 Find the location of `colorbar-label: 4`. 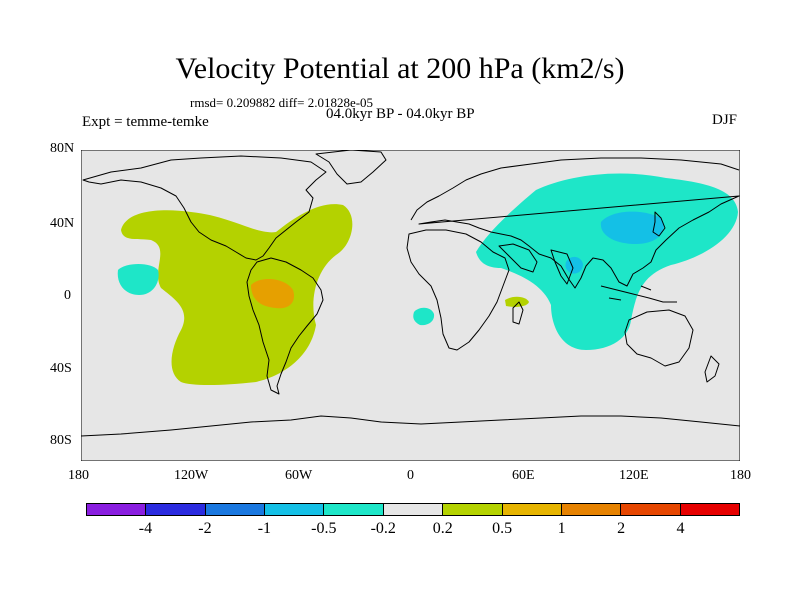

colorbar-label: 4 is located at coordinates (680, 528).